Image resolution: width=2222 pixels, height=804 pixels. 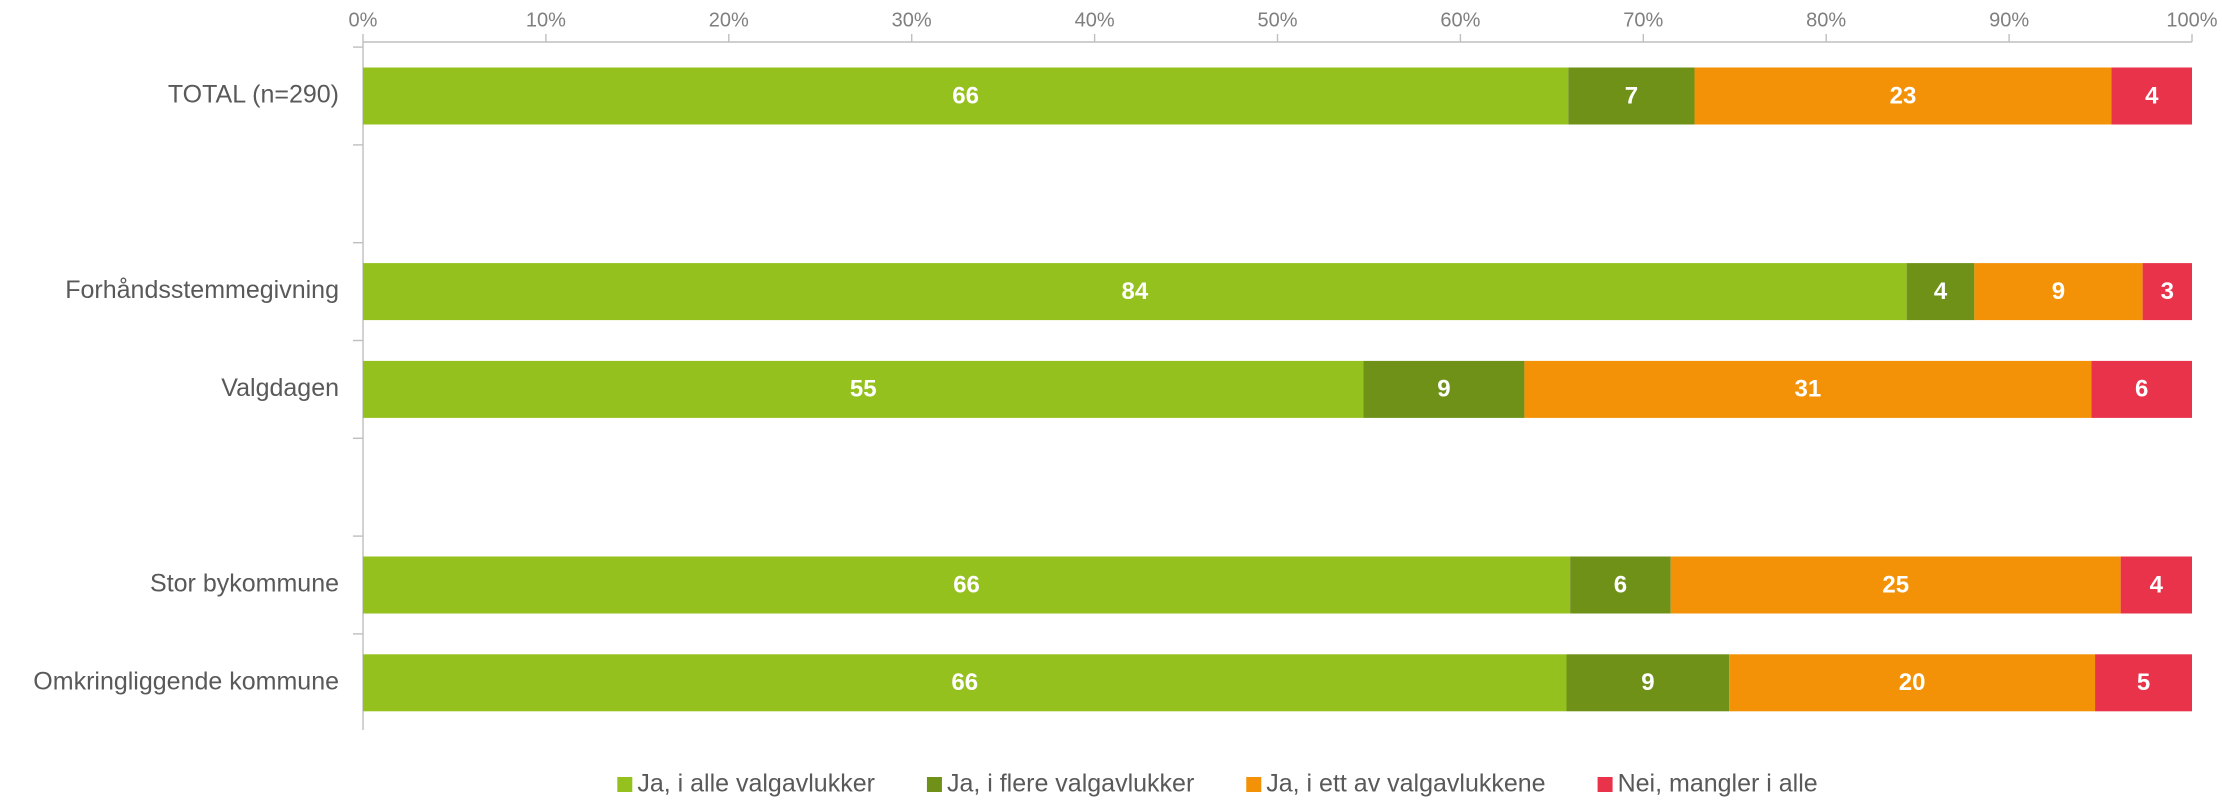 I want to click on value-label: 7, so click(x=1631, y=95).